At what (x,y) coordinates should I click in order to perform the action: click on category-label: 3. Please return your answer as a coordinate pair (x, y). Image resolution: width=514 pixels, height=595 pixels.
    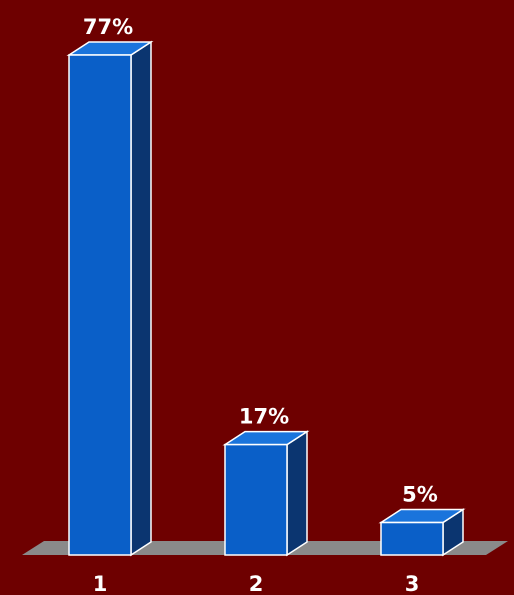
    Looking at the image, I should click on (412, 583).